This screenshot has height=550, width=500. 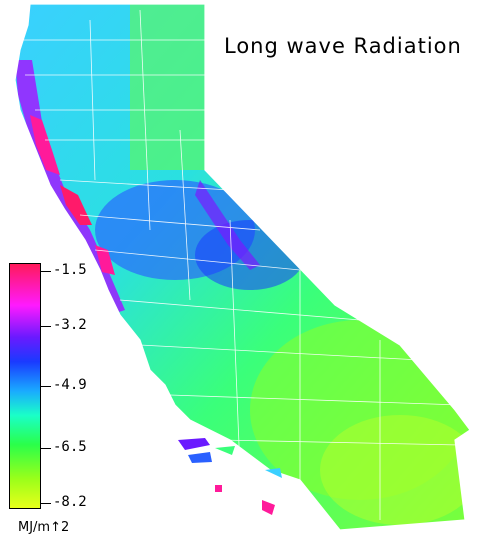 What do you see at coordinates (70, 270) in the screenshot?
I see `colorbar-tick-label: -1.5` at bounding box center [70, 270].